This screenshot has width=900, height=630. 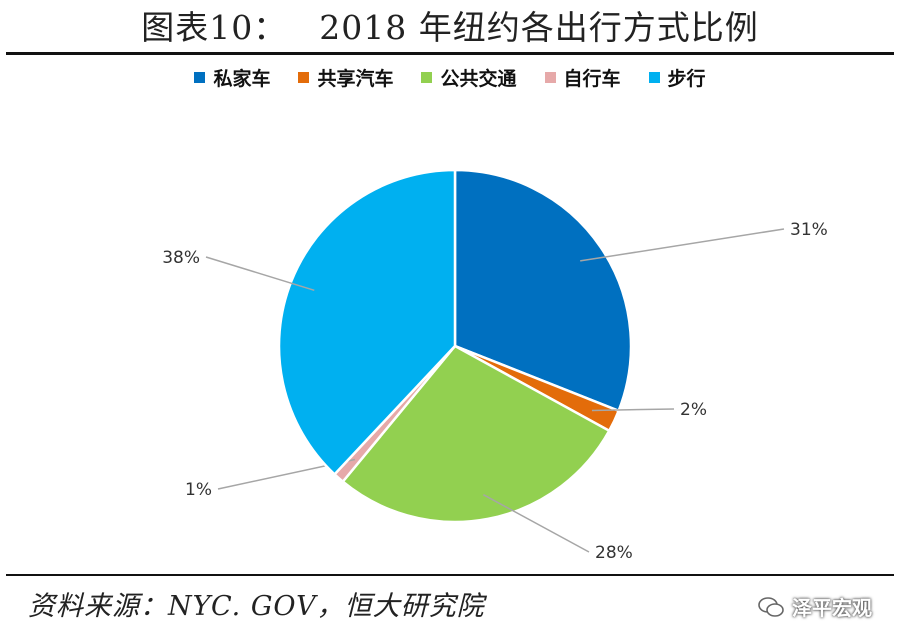 I want to click on legend-label: 自行车, so click(x=592, y=78).